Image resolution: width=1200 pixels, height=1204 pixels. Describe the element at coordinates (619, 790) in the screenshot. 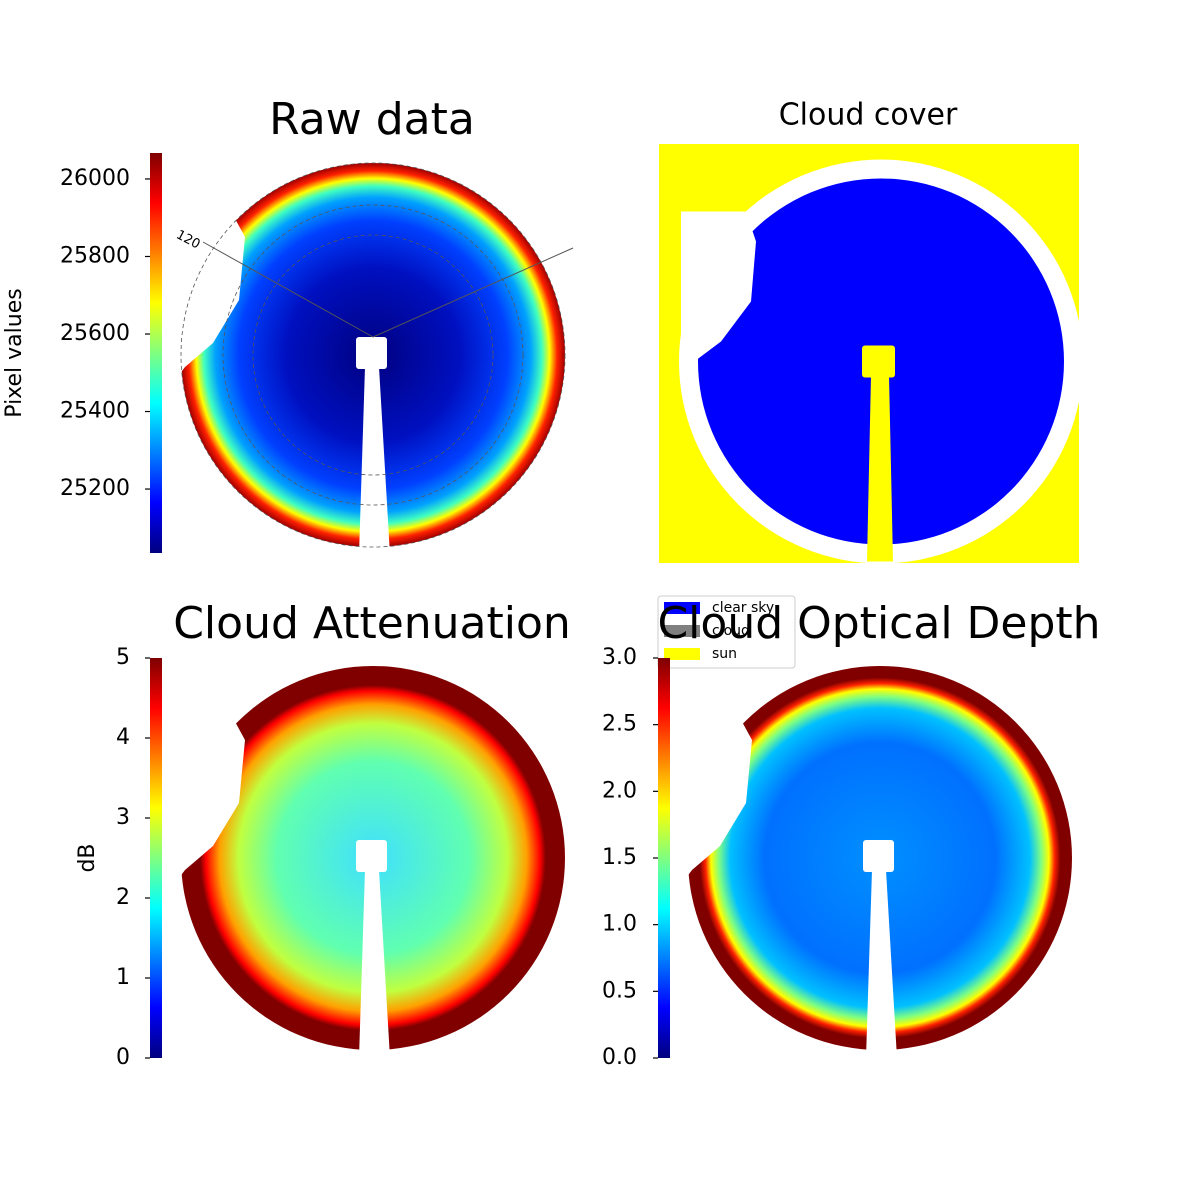

I see `tick-label: 2.0` at that location.